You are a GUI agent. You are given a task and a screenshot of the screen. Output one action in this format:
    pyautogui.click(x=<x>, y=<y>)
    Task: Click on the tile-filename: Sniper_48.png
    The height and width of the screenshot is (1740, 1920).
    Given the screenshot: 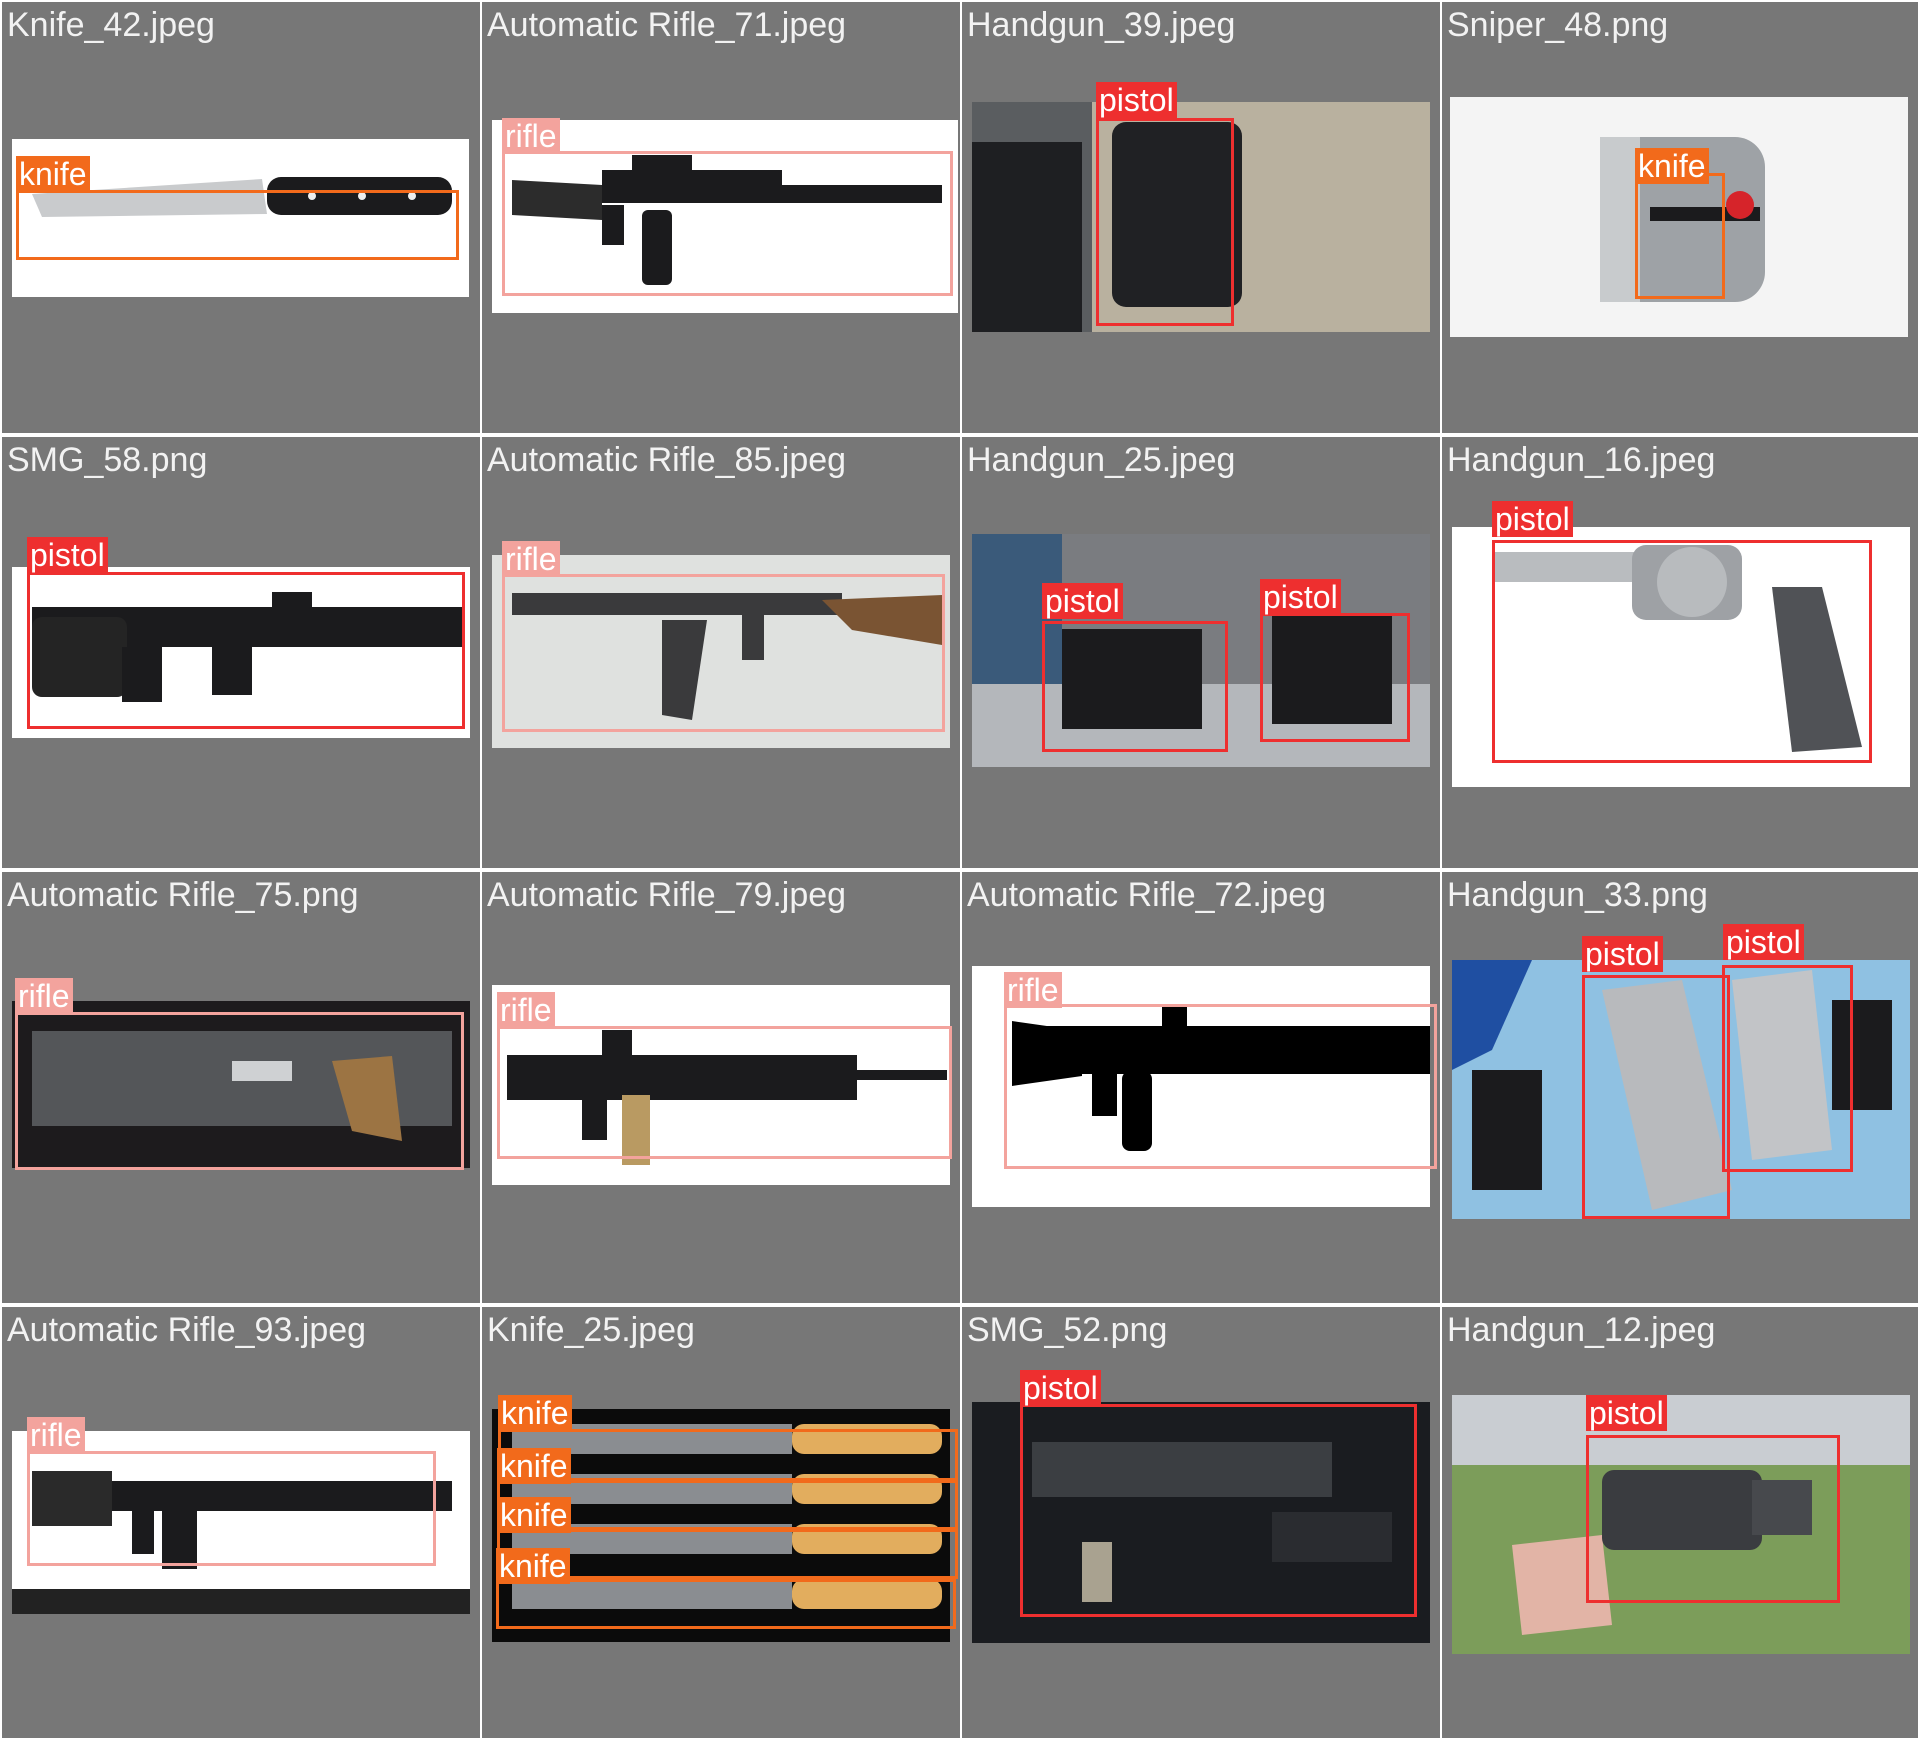 What is the action you would take?
    pyautogui.click(x=1558, y=25)
    